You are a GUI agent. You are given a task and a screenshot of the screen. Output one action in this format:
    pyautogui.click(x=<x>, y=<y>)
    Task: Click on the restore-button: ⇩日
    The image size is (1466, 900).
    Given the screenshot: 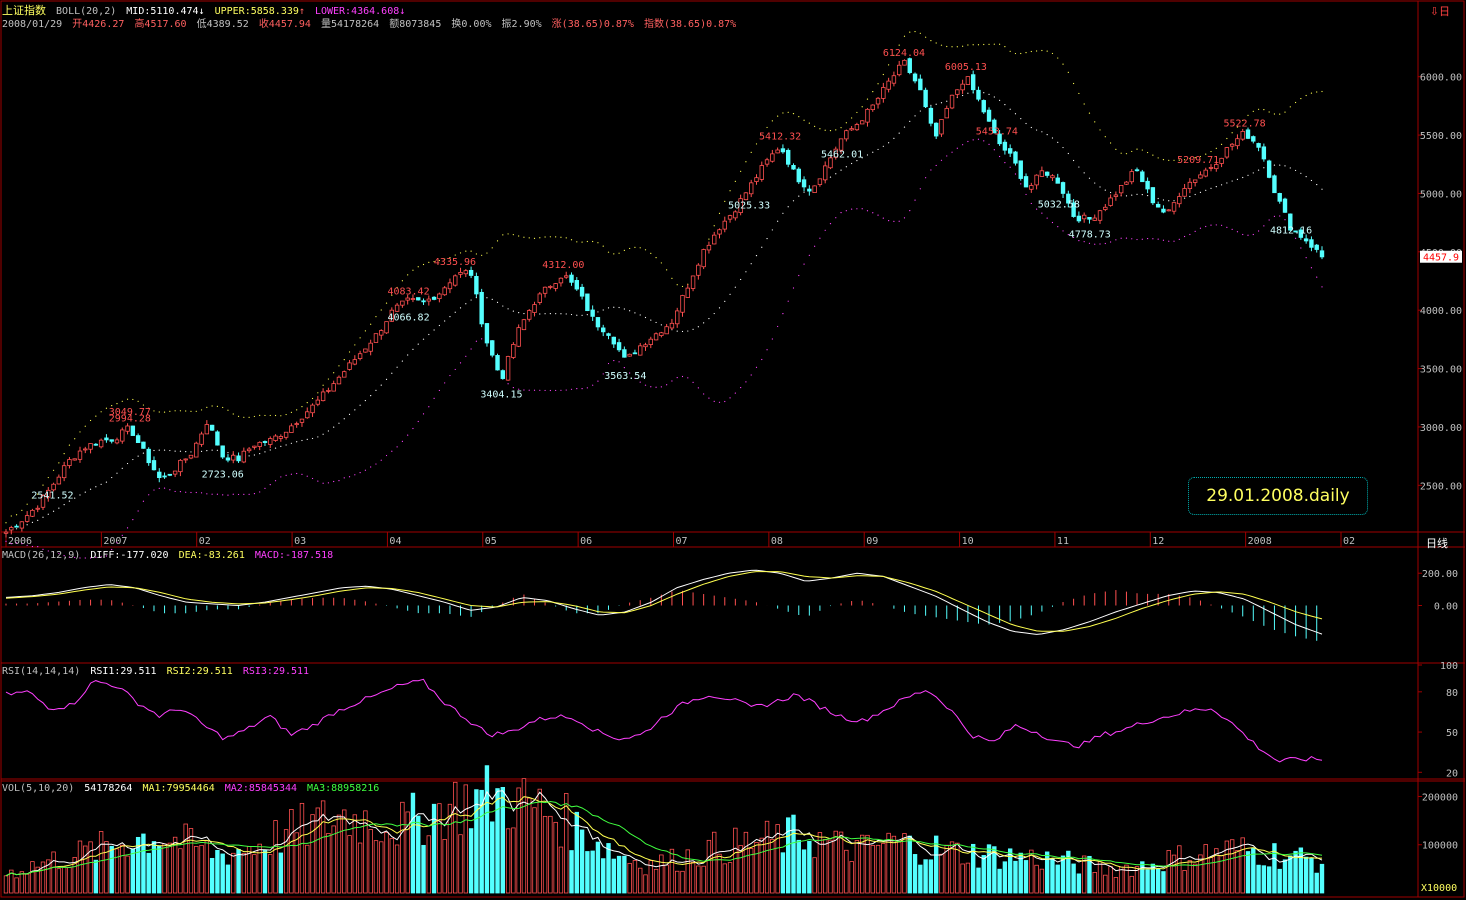 What is the action you would take?
    pyautogui.click(x=1440, y=11)
    